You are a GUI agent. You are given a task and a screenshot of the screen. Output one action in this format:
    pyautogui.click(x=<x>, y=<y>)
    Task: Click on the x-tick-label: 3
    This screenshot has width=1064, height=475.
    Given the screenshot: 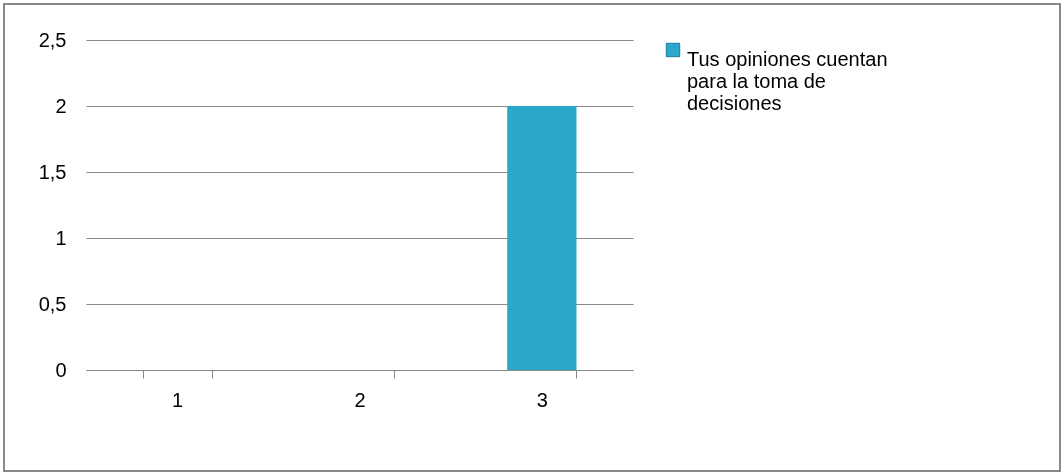 What is the action you would take?
    pyautogui.click(x=542, y=399)
    